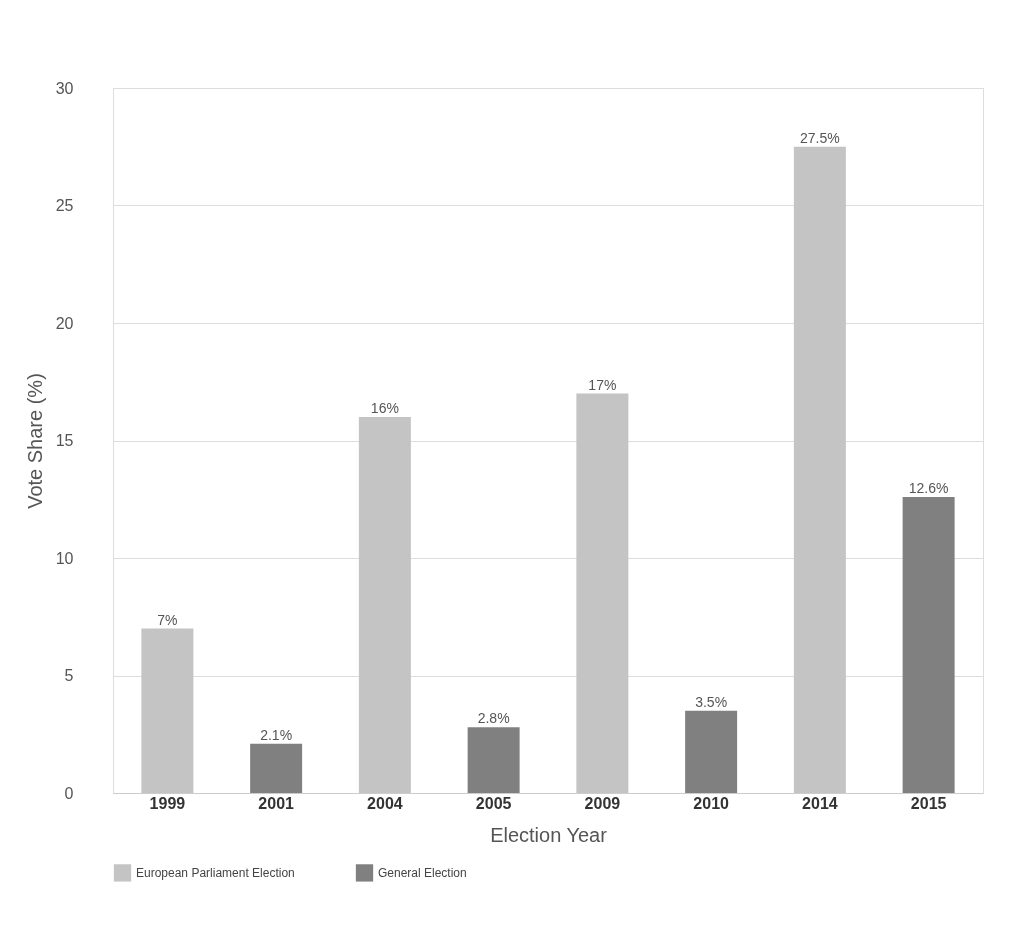  I want to click on x-tick-label: 2009, so click(602, 803).